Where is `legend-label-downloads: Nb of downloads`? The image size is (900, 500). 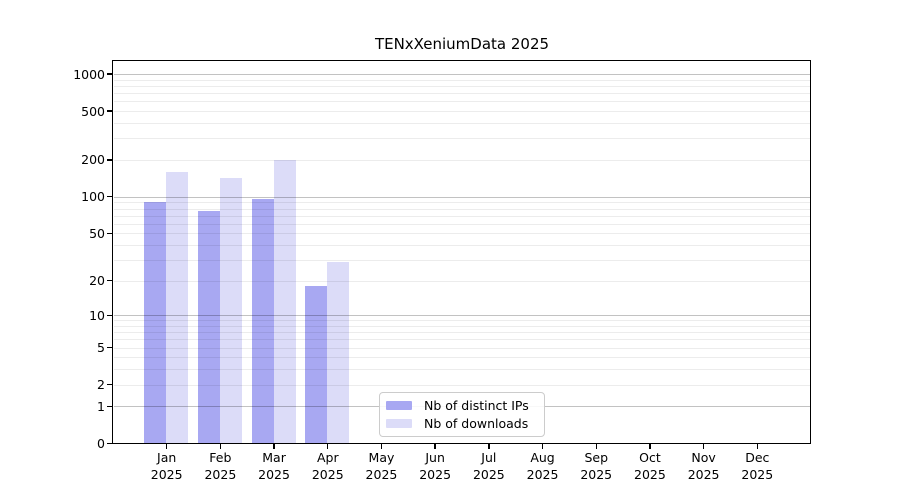 legend-label-downloads: Nb of downloads is located at coordinates (476, 423).